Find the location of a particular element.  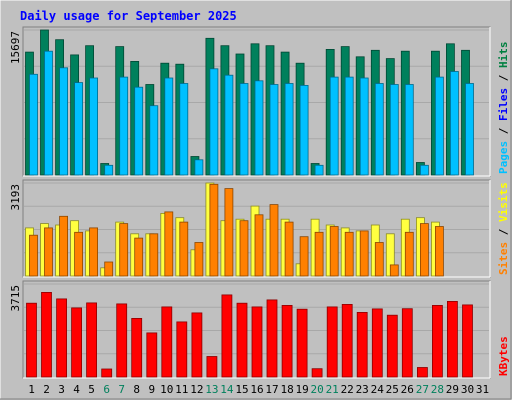

panel-legend: Sites / Visits is located at coordinates (503, 228).